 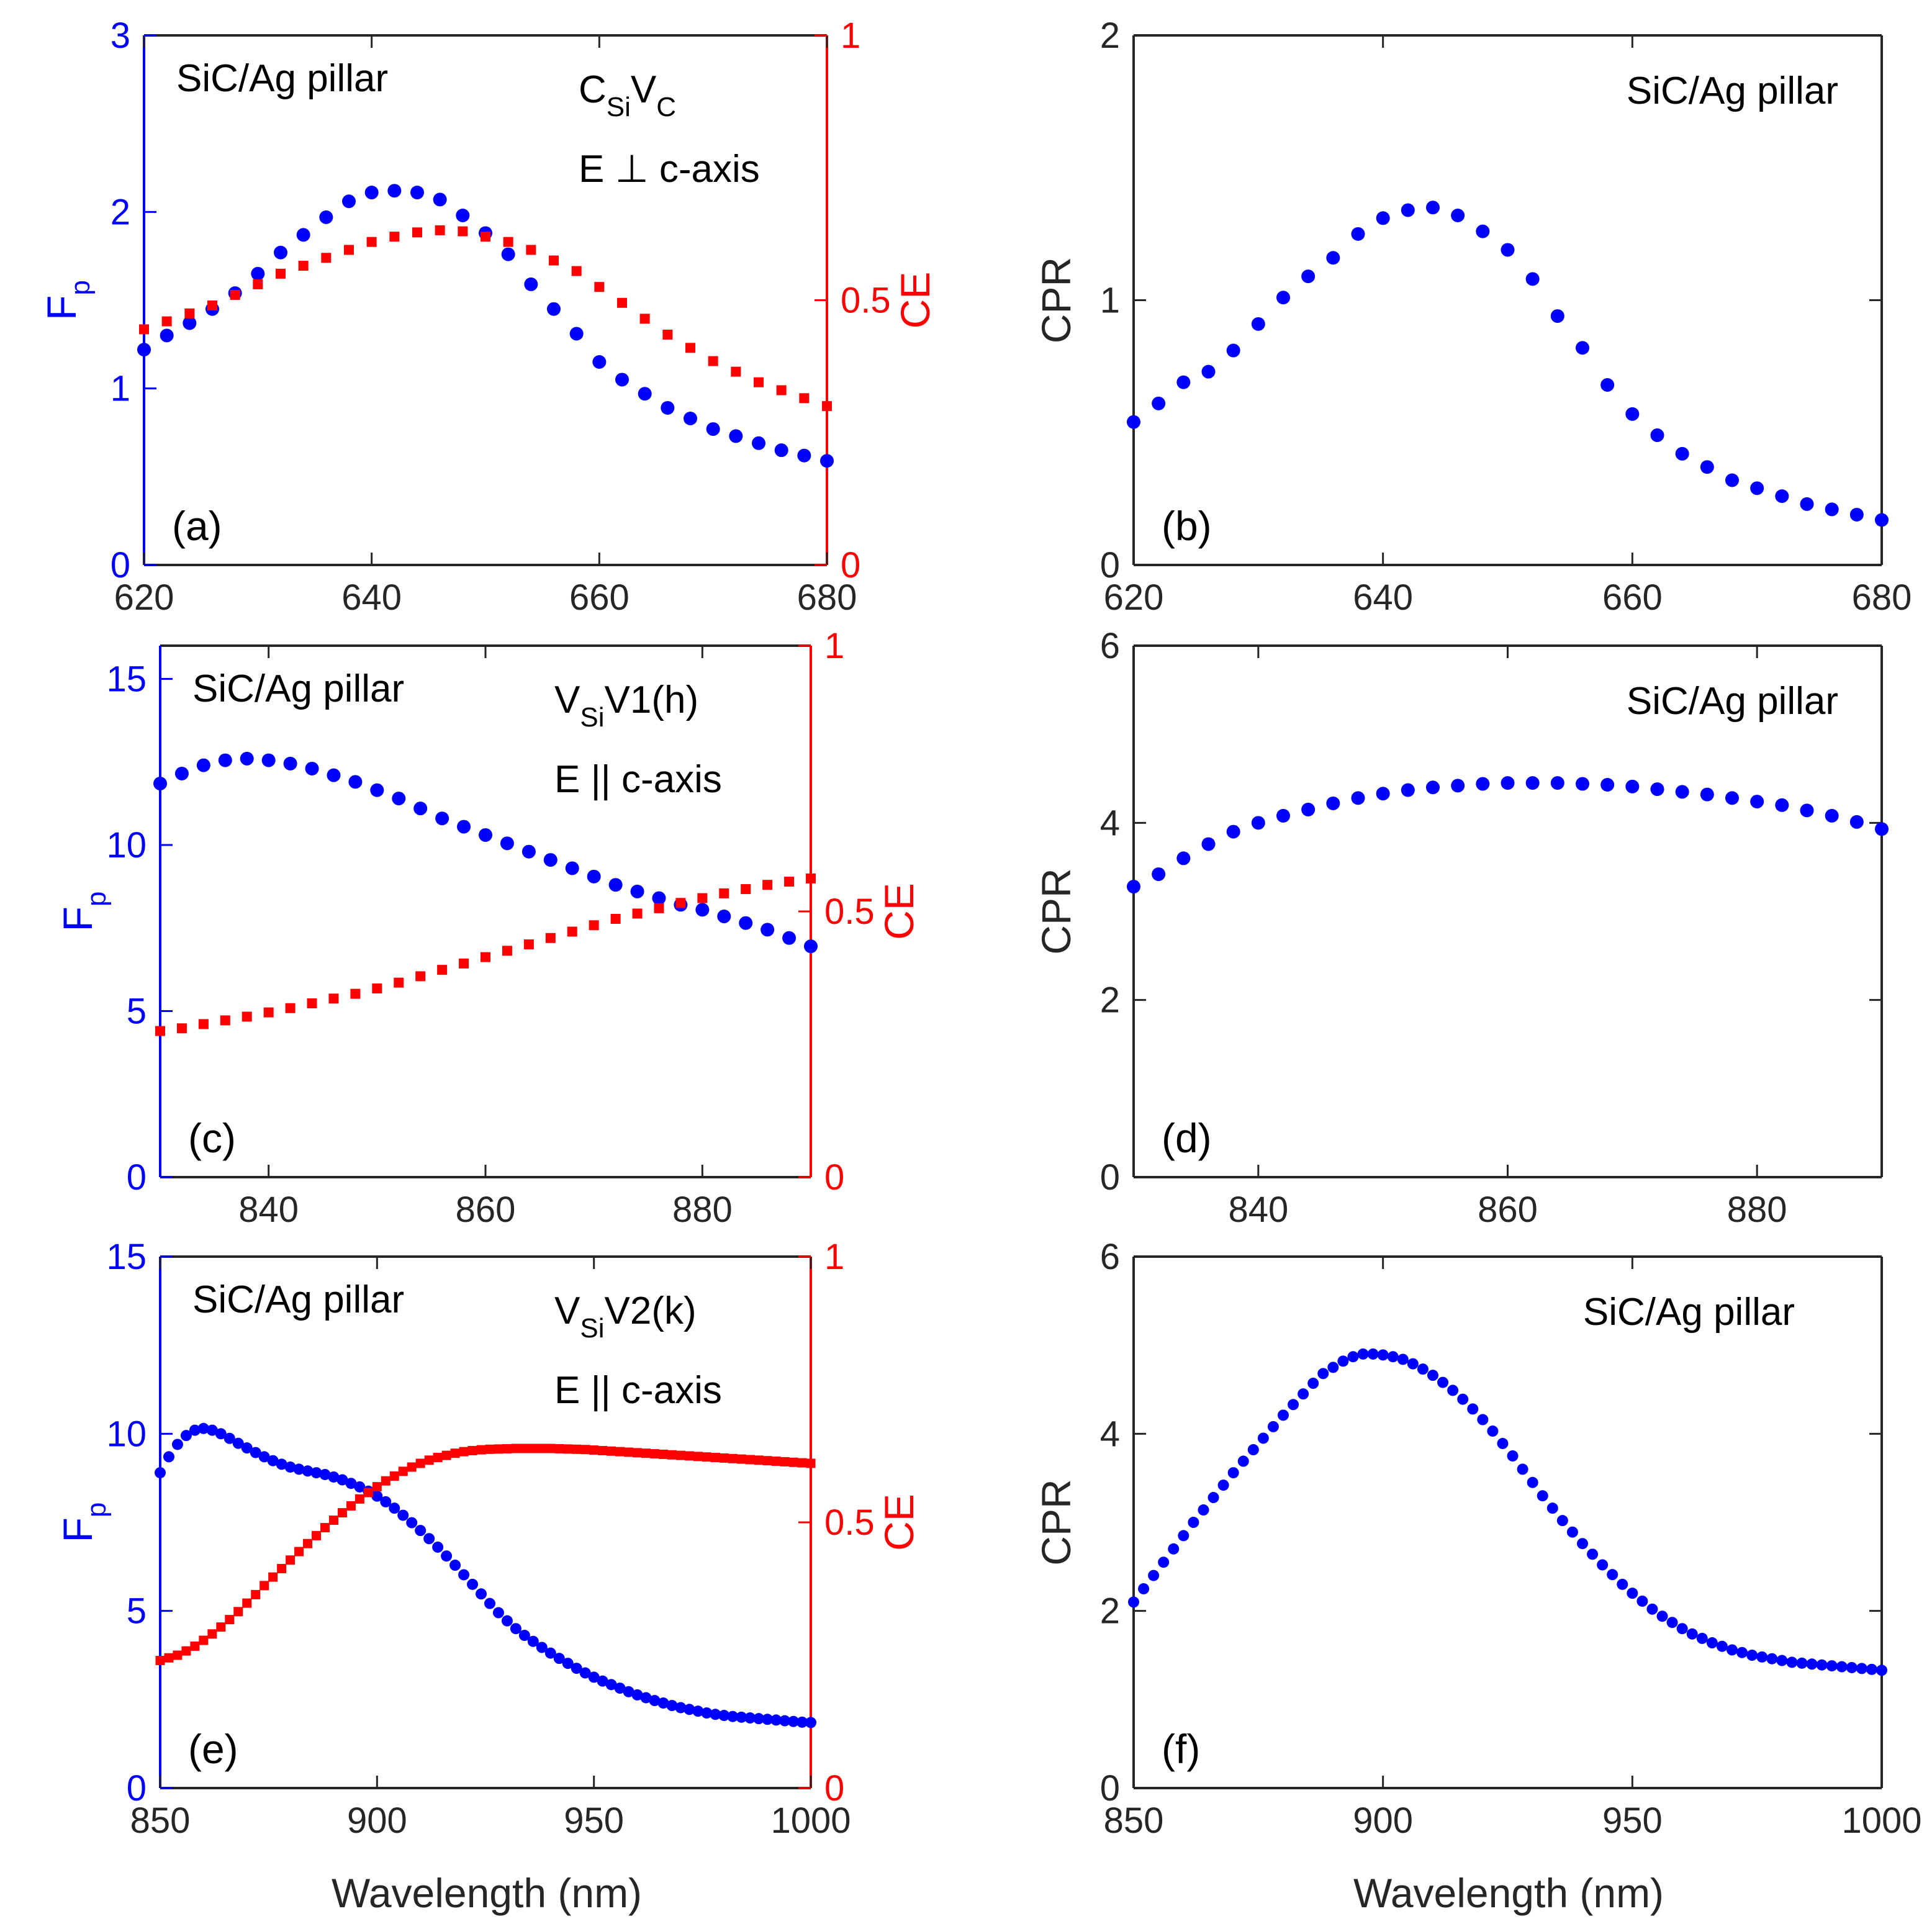 I want to click on x-tick-label: 660, so click(x=599, y=598).